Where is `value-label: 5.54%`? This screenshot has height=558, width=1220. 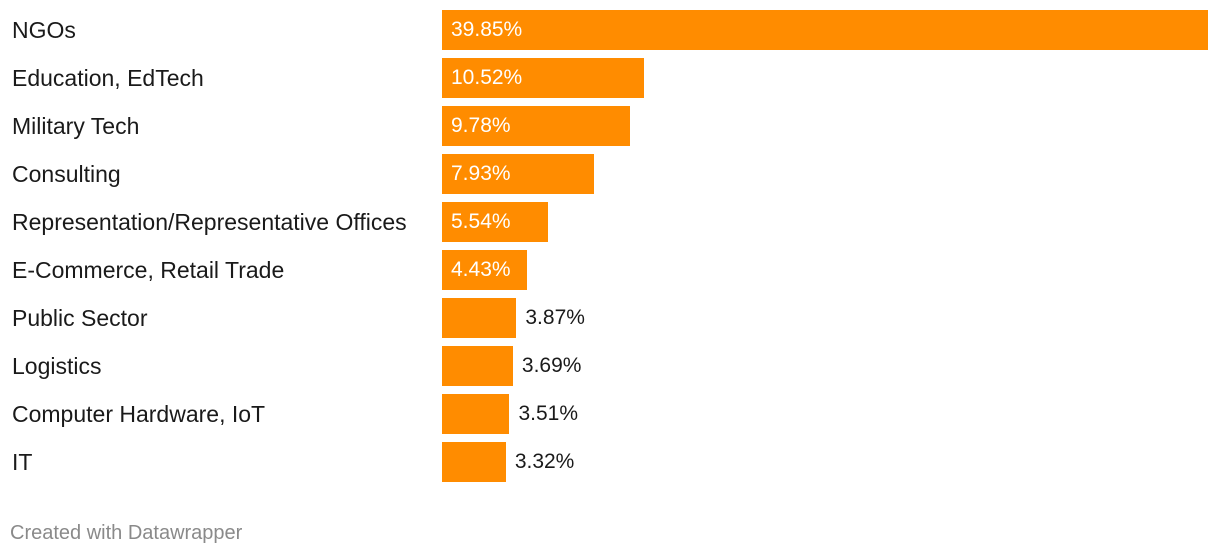 value-label: 5.54% is located at coordinates (481, 221).